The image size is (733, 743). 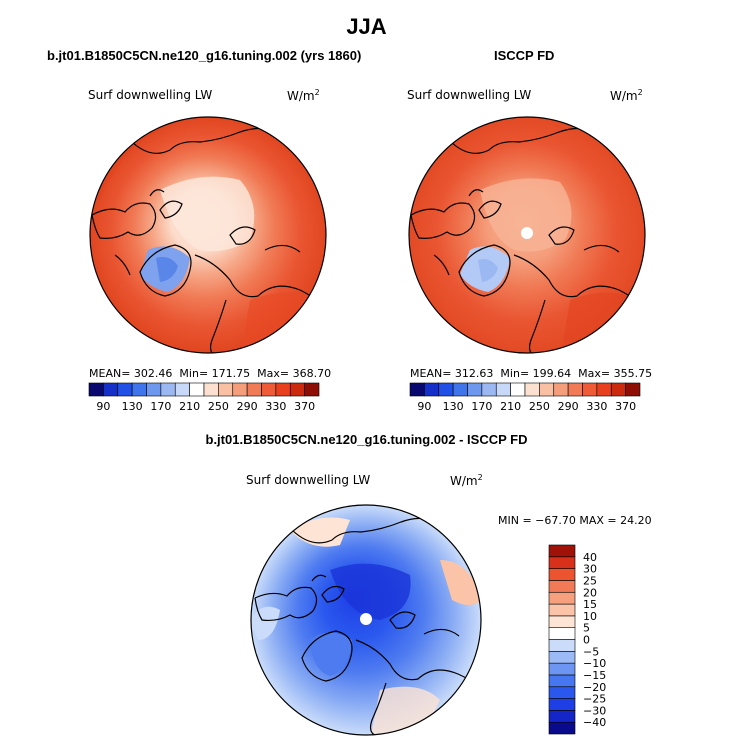 I want to click on colorbar-diff-tick-label: 40, so click(x=590, y=557).